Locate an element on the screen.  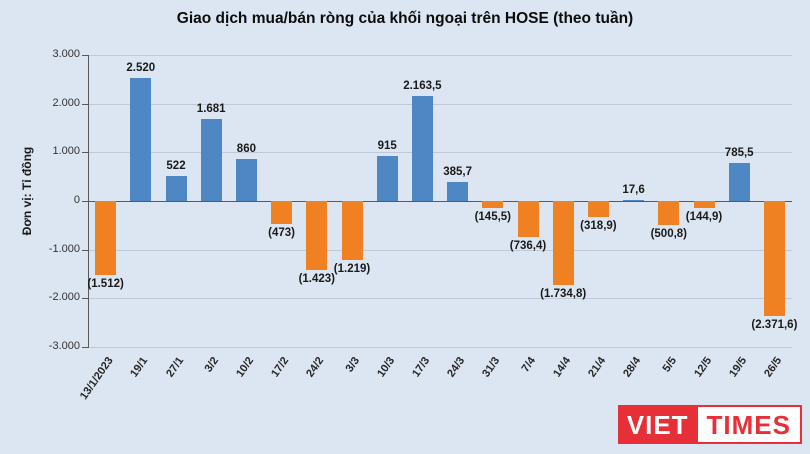
bar-value-label: (2.371,6) is located at coordinates (774, 325).